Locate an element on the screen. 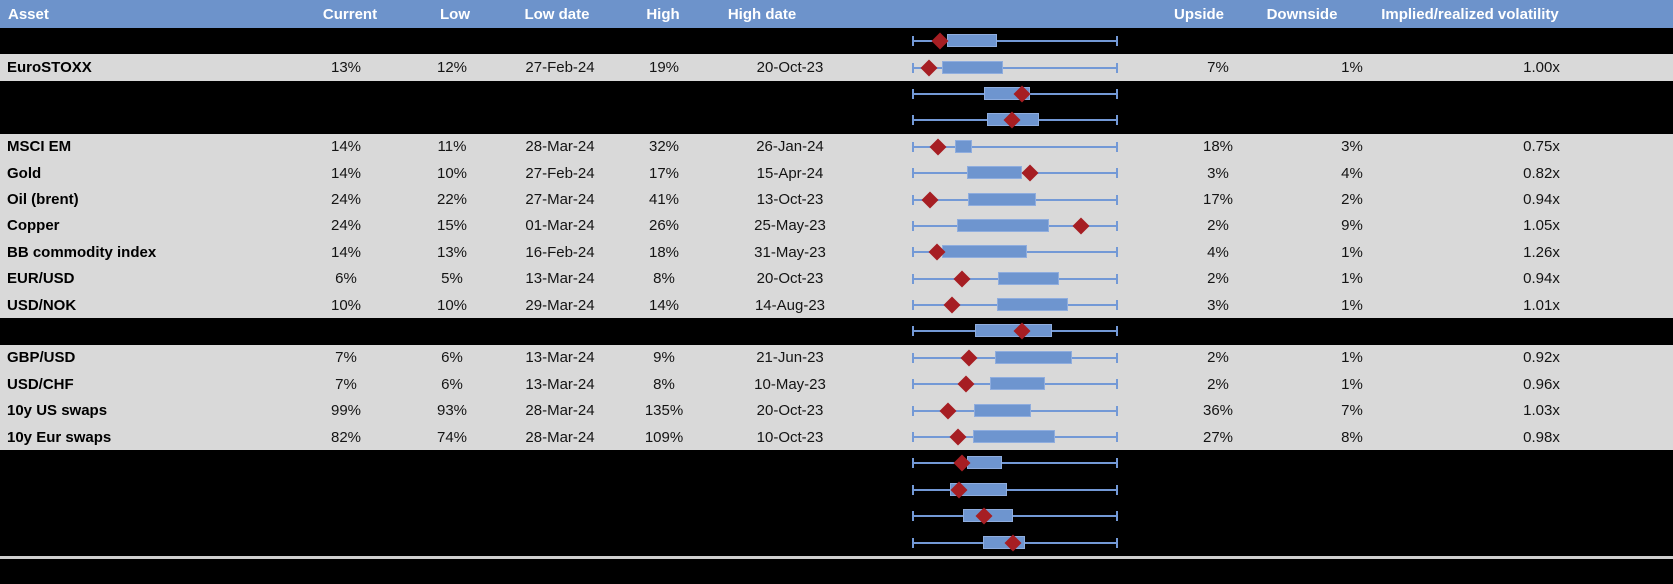 The height and width of the screenshot is (584, 1673). asset-cell: EUR/USD is located at coordinates (41, 279).